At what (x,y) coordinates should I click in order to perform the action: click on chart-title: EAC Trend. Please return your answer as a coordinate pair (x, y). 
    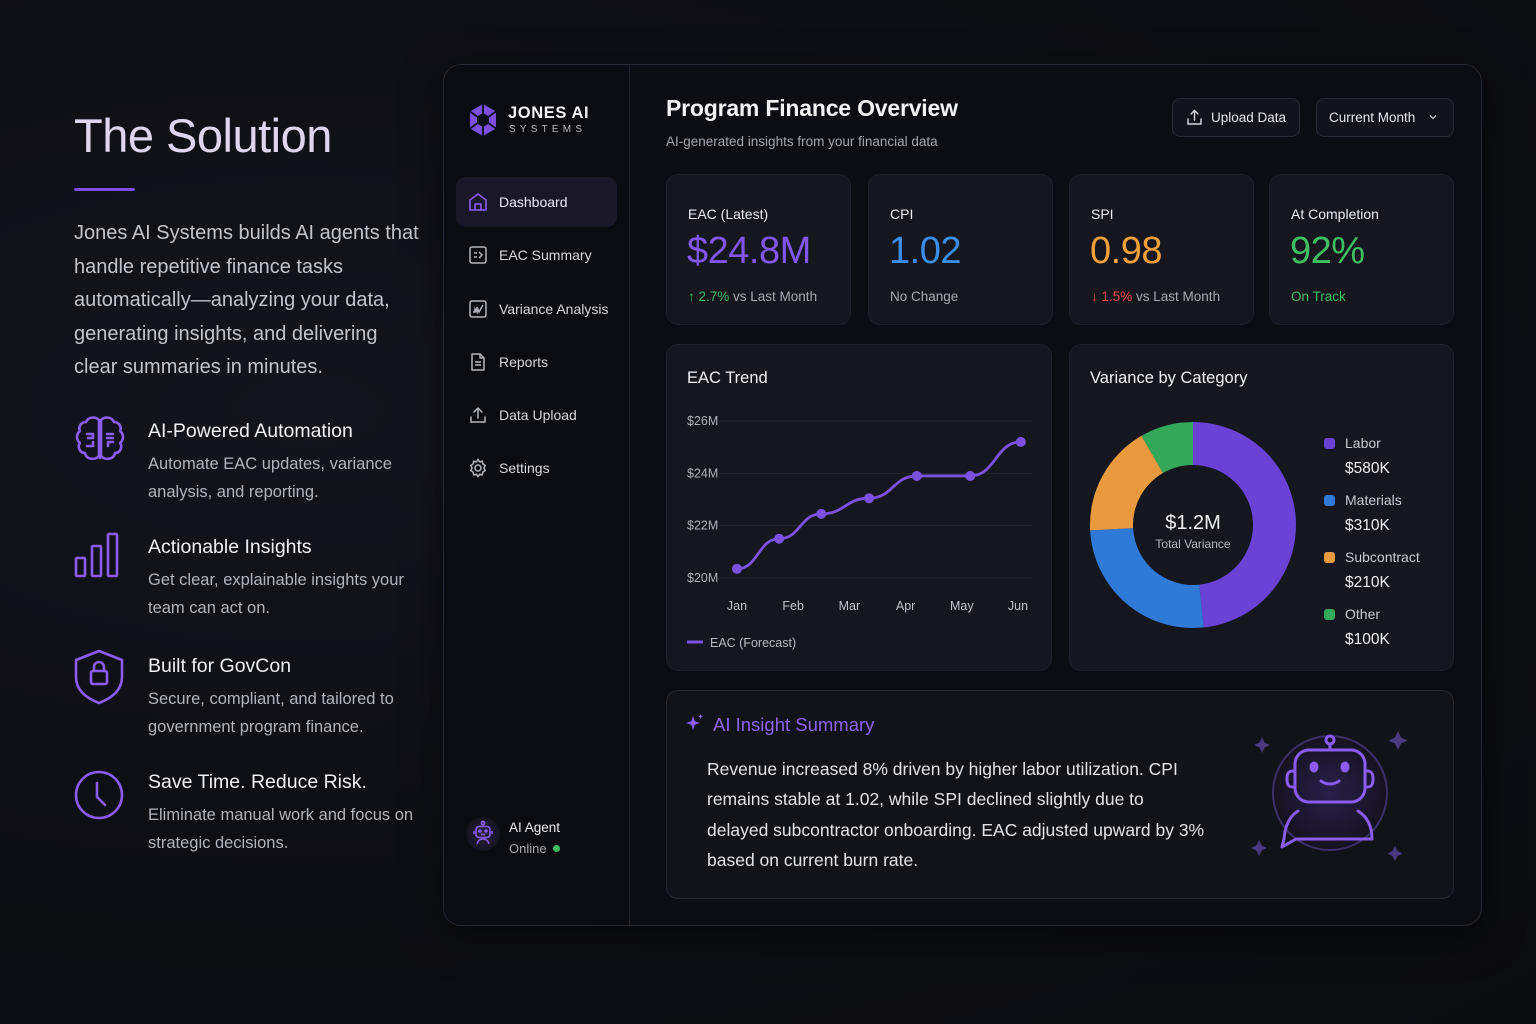
    Looking at the image, I should click on (727, 378).